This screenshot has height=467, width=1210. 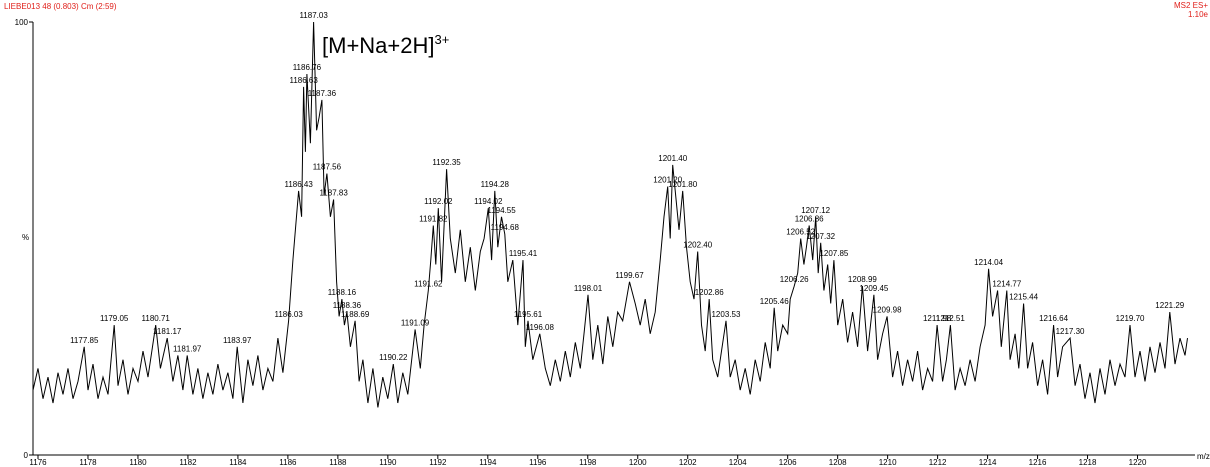 What do you see at coordinates (495, 184) in the screenshot?
I see `peak-label: 1194.28` at bounding box center [495, 184].